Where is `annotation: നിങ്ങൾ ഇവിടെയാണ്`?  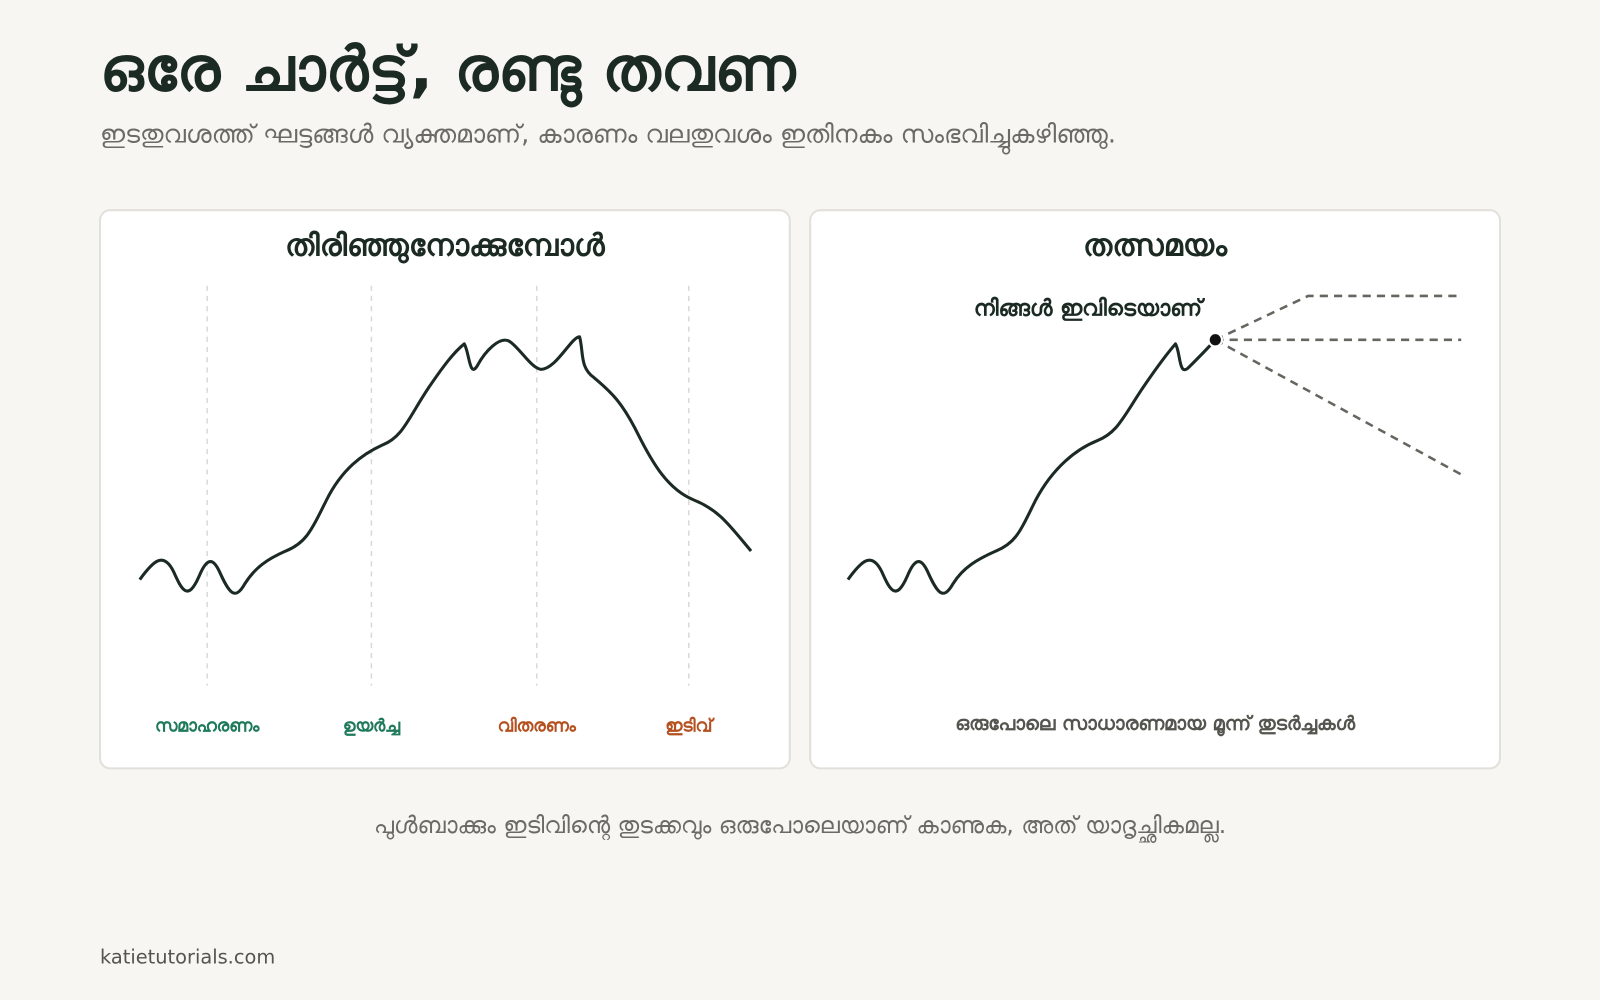 annotation: നിങ്ങൾ ഇവിടെയാണ് is located at coordinates (1089, 309).